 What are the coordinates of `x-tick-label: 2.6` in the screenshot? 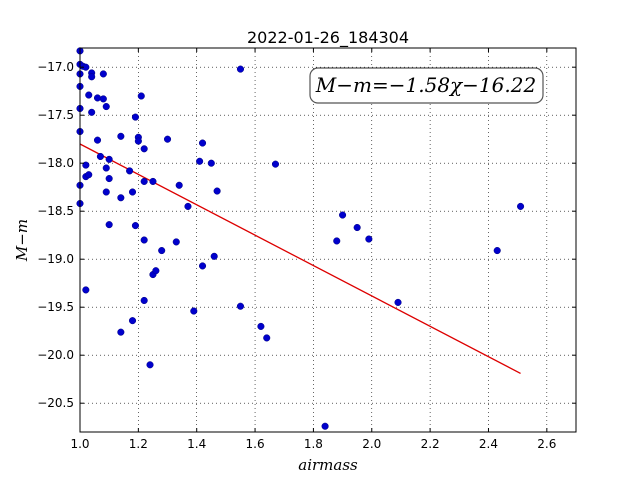 It's located at (546, 444).